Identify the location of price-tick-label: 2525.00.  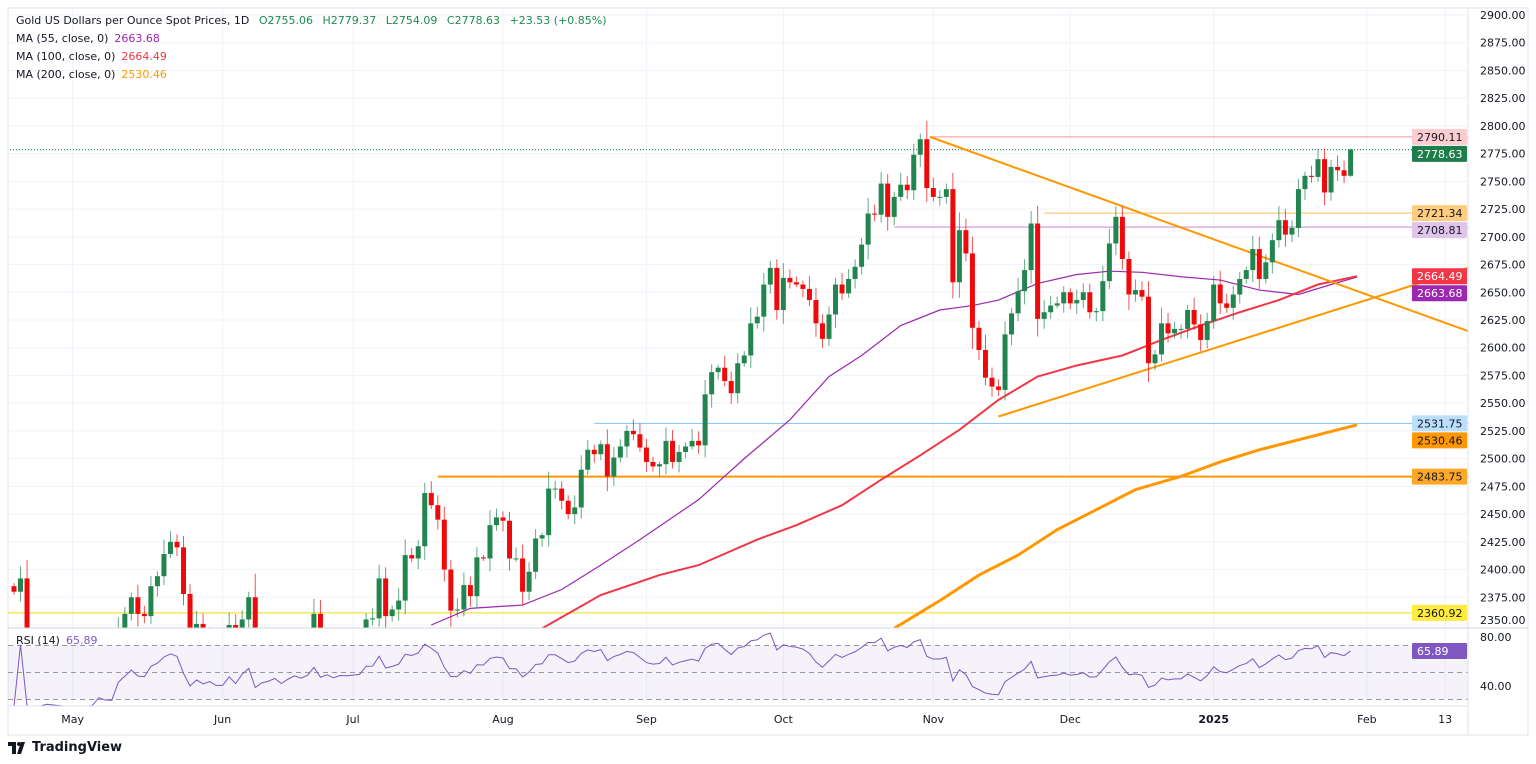
(1503, 431).